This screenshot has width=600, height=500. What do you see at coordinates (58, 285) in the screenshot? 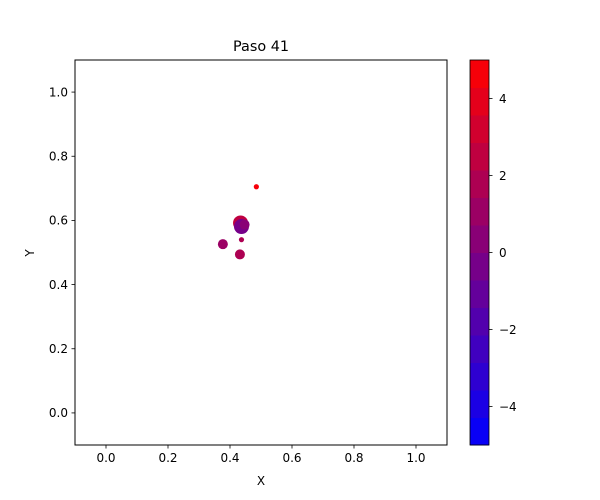
I see `y-tick-label: 0.4` at bounding box center [58, 285].